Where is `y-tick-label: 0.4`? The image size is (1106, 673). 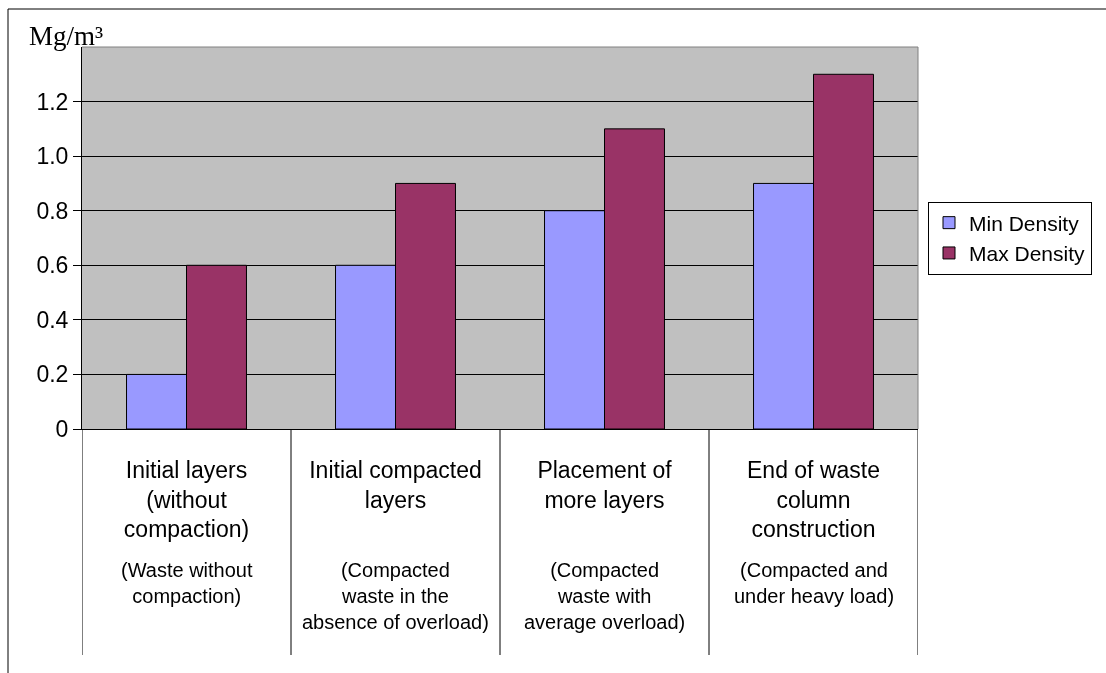 y-tick-label: 0.4 is located at coordinates (52, 319).